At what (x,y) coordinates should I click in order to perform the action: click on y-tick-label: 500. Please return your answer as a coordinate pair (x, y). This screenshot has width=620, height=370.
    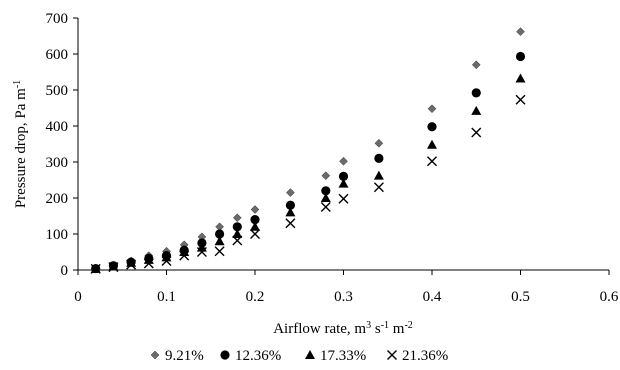
    Looking at the image, I should click on (57, 91).